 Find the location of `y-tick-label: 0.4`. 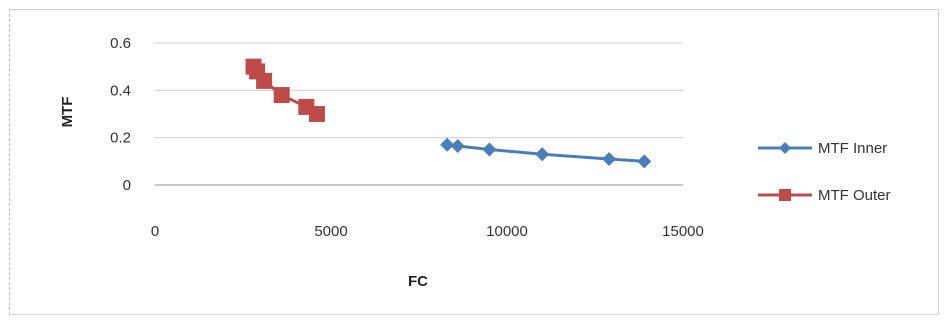

y-tick-label: 0.4 is located at coordinates (120, 90).